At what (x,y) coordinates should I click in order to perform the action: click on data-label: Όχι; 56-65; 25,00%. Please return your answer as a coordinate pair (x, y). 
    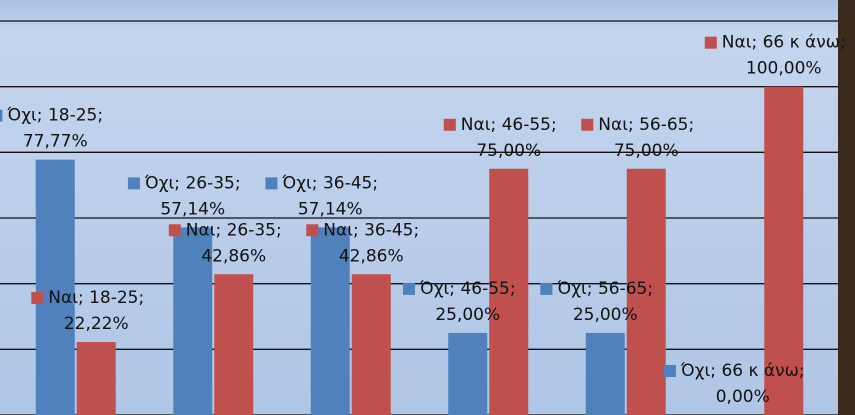
    Looking at the image, I should click on (604, 302).